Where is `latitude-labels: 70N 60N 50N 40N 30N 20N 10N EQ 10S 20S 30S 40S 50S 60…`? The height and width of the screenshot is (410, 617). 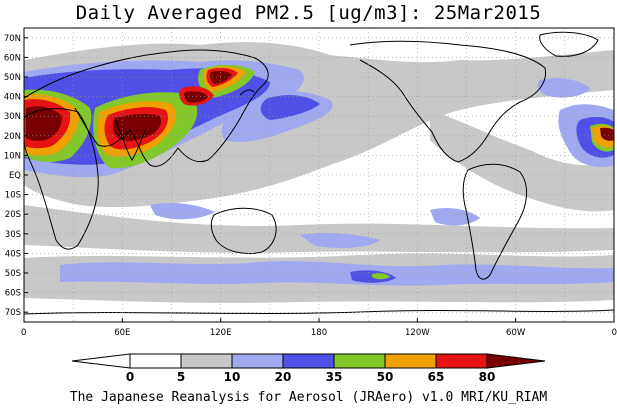 latitude-labels: 70N 60N 50N 40N 30N 20N 10N EQ 10S 20S 30S 40S 50S 60… is located at coordinates (16, 176).